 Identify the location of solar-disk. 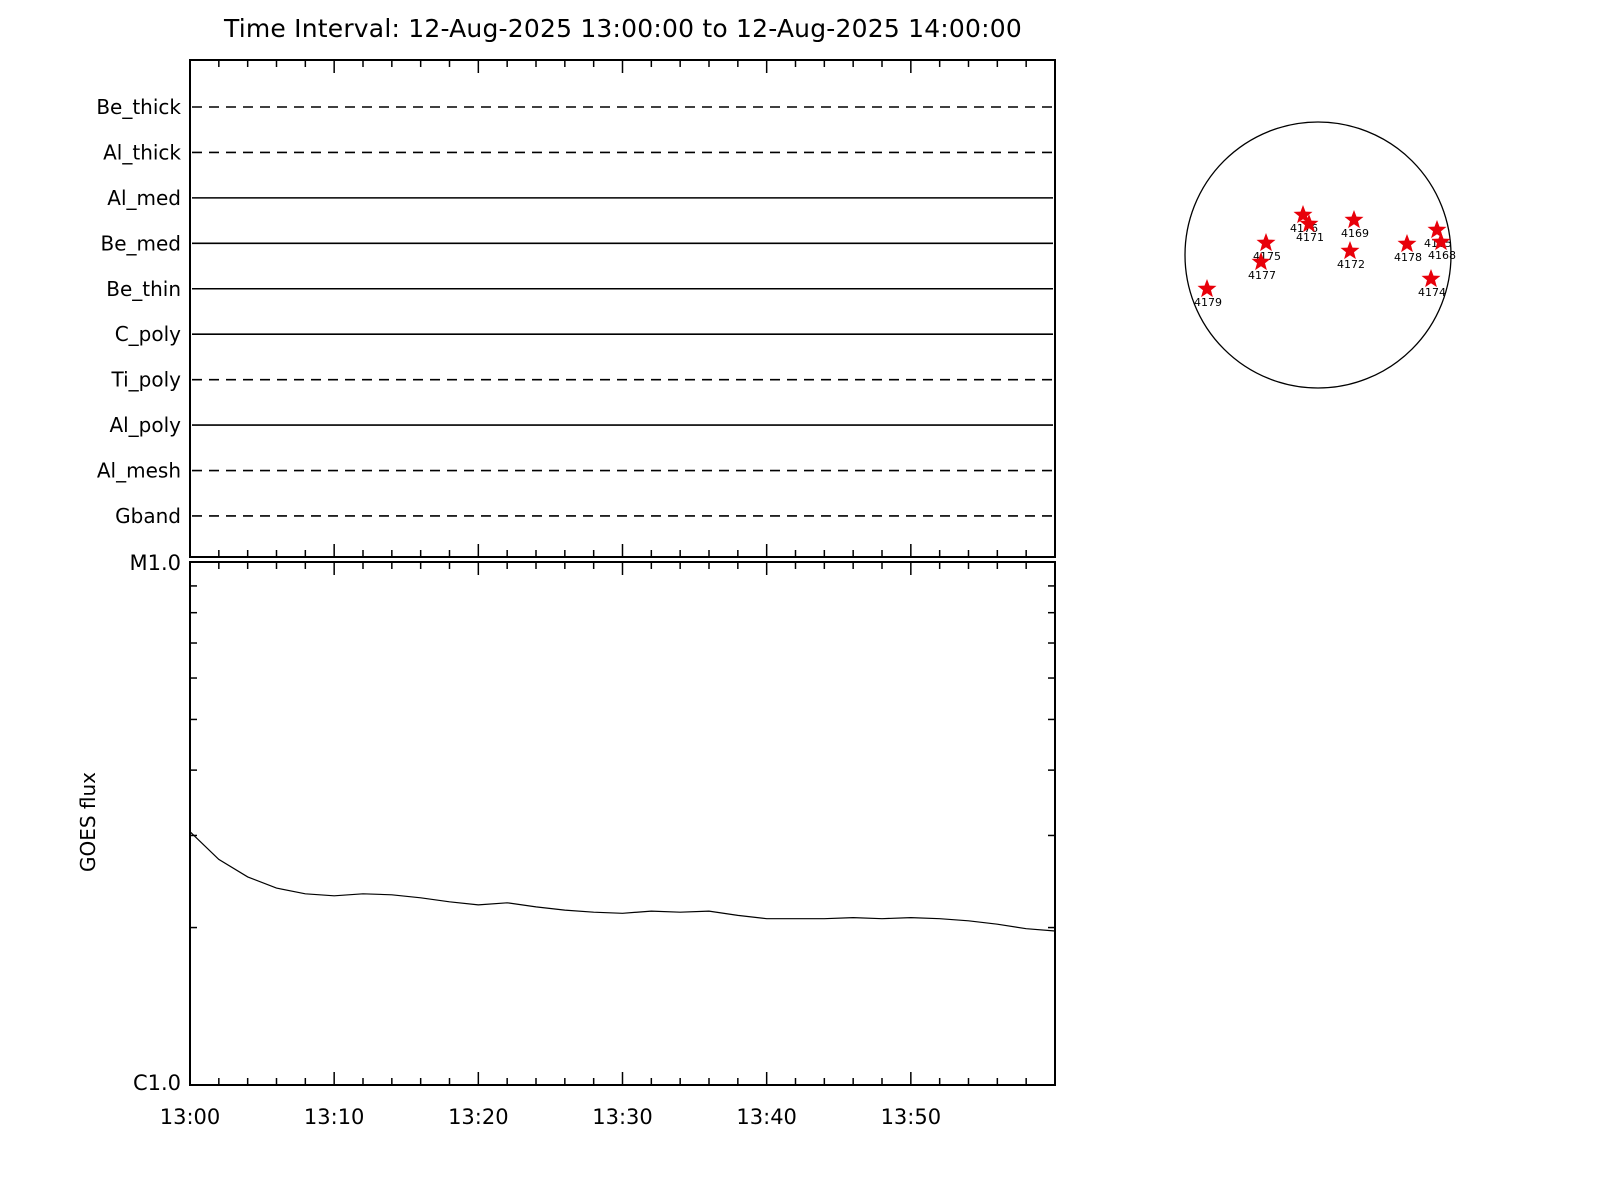
(1318, 255).